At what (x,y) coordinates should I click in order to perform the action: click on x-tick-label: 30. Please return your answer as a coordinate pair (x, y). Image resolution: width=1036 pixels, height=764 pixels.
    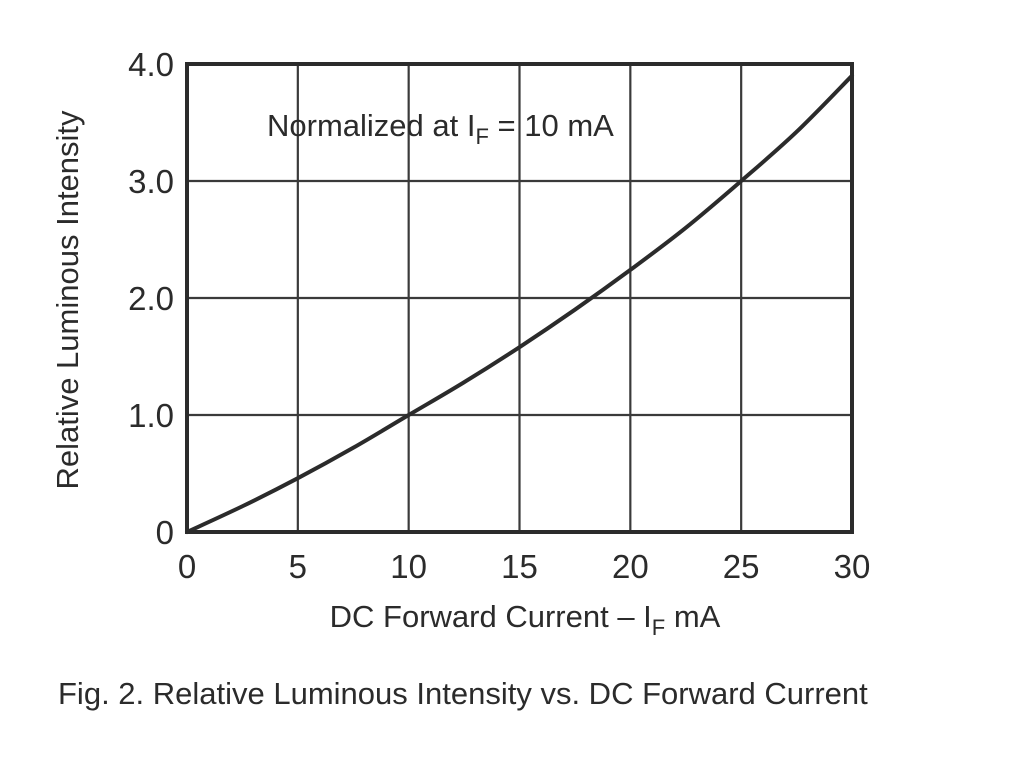
    Looking at the image, I should click on (852, 566).